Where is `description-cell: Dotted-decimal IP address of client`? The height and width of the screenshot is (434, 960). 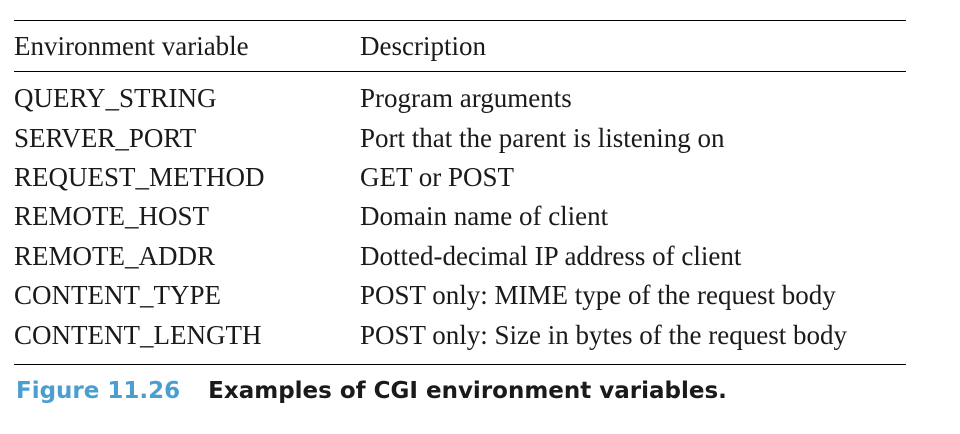
description-cell: Dotted-decimal IP address of client is located at coordinates (551, 255).